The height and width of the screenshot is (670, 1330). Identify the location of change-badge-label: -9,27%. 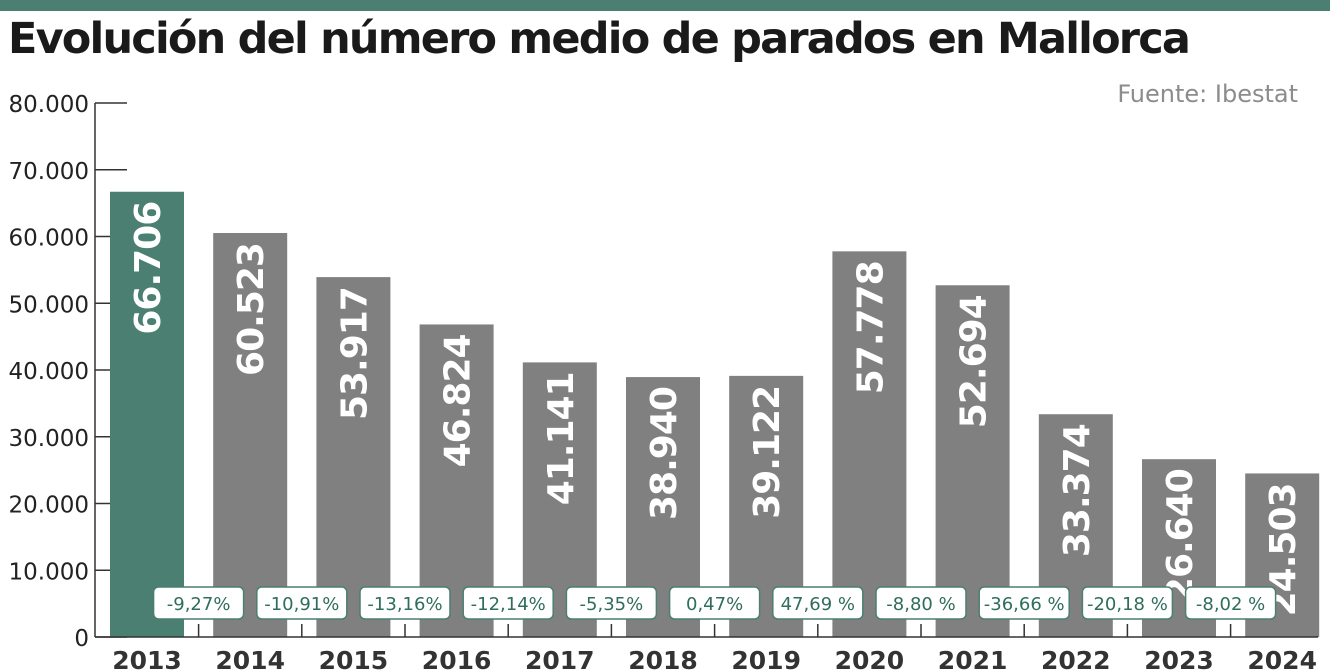
(199, 604).